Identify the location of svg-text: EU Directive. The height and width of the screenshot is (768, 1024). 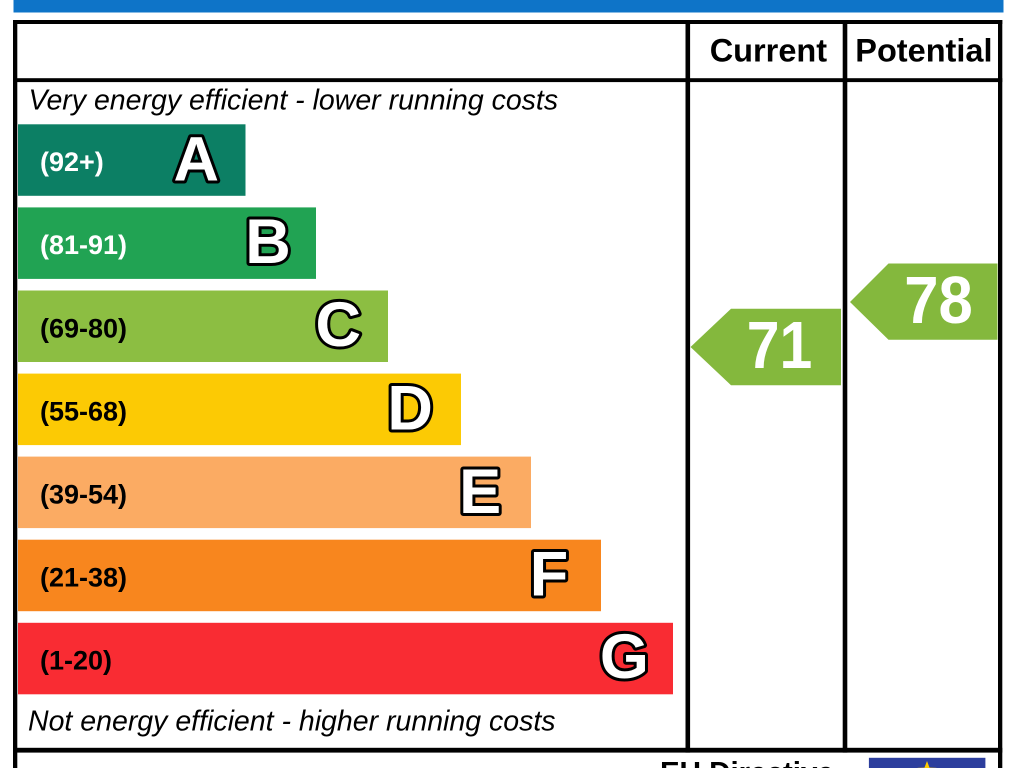
(747, 762).